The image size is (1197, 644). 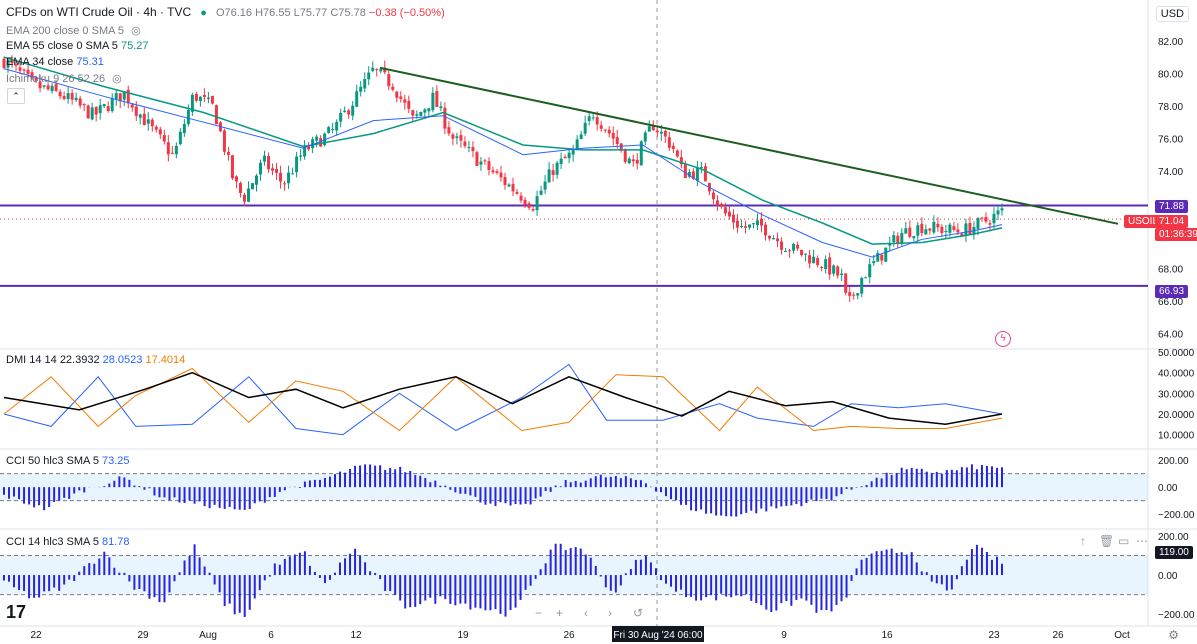 I want to click on reset-chart-icon: ↺, so click(x=638, y=613).